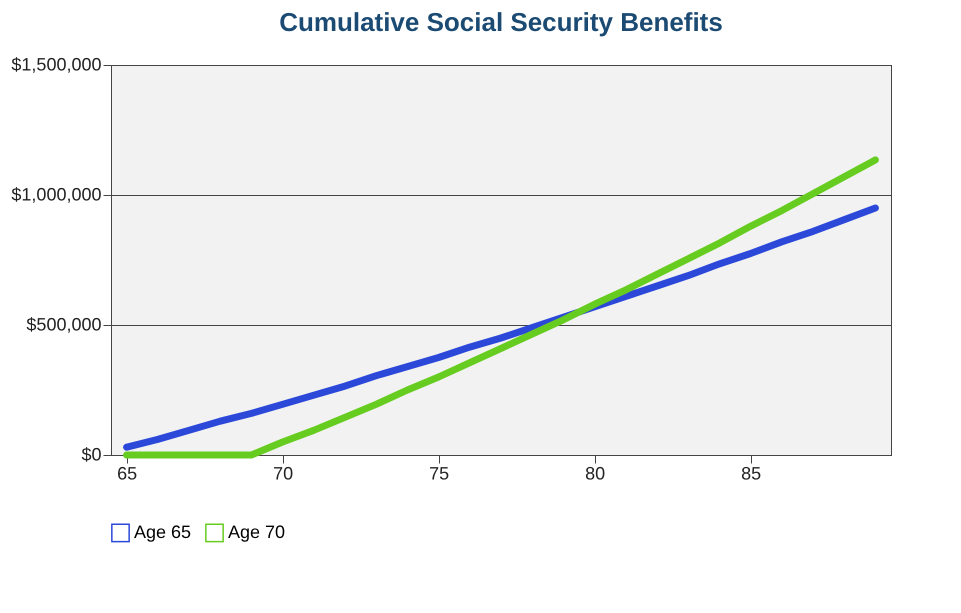 The width and height of the screenshot is (961, 613). Describe the element at coordinates (501, 22) in the screenshot. I see `chart-title: Cumulative Social Security Benefits` at that location.